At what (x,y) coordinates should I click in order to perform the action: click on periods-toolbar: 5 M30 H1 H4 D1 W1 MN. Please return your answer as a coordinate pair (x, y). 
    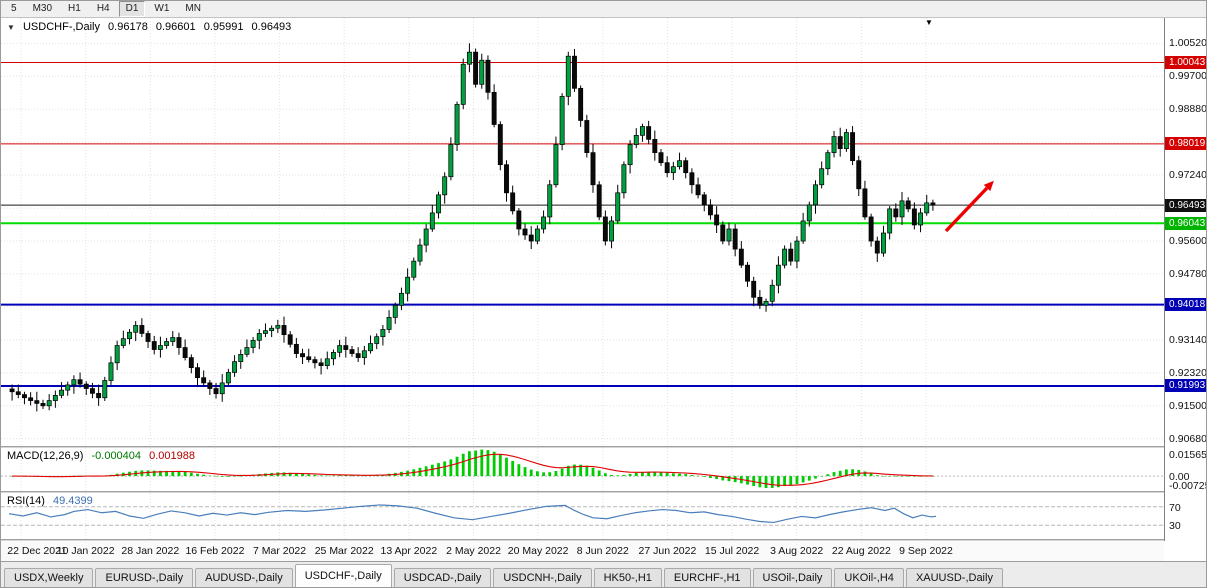
    Looking at the image, I should click on (603, 9).